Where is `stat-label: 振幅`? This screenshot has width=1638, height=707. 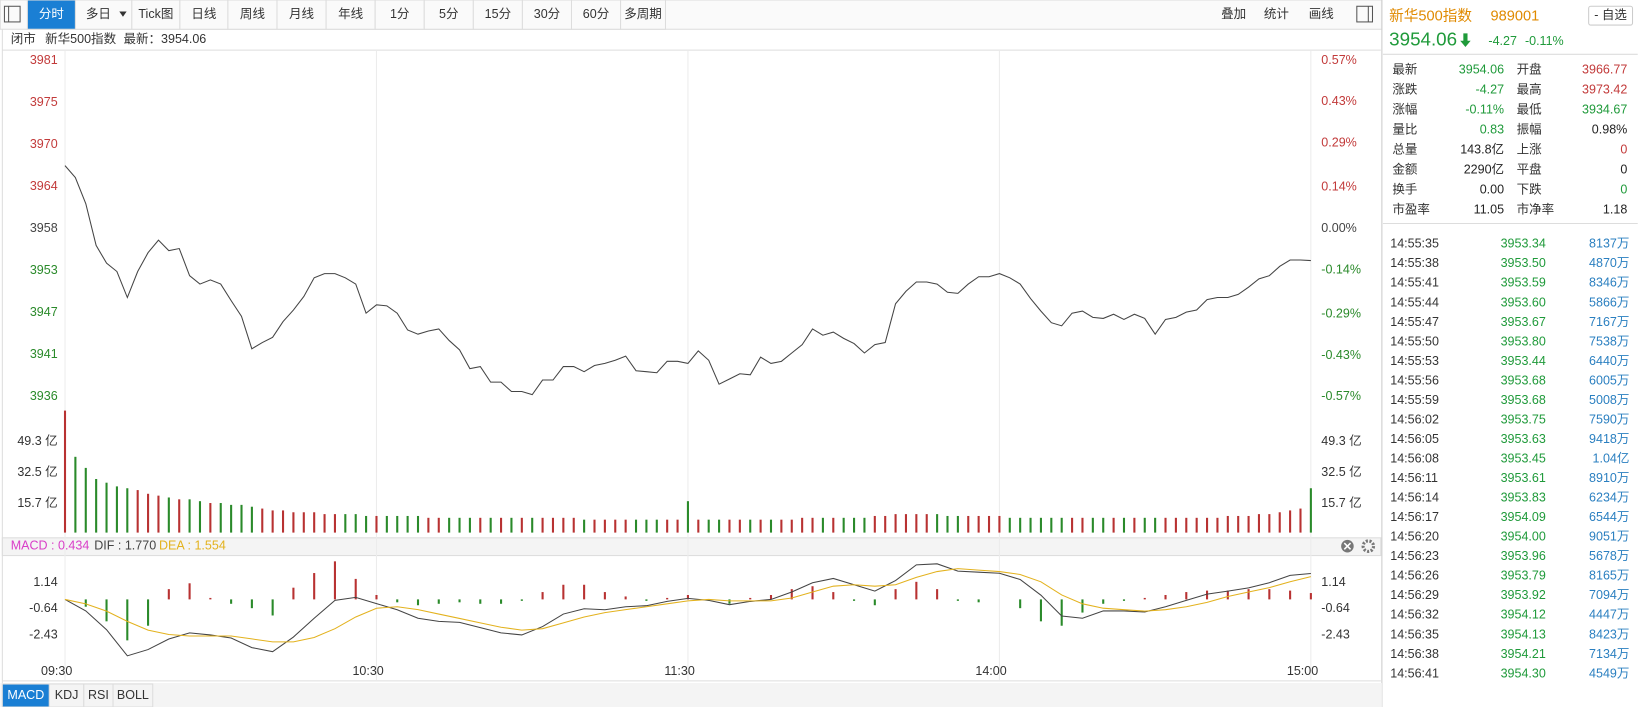 stat-label: 振幅 is located at coordinates (1529, 129).